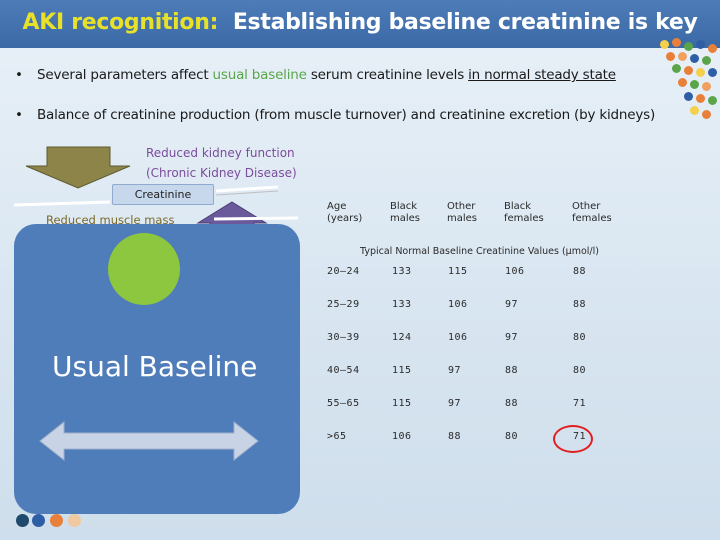 The image size is (720, 540). I want to click on muscle-mass-label: Reduced muscle mass, so click(110, 220).